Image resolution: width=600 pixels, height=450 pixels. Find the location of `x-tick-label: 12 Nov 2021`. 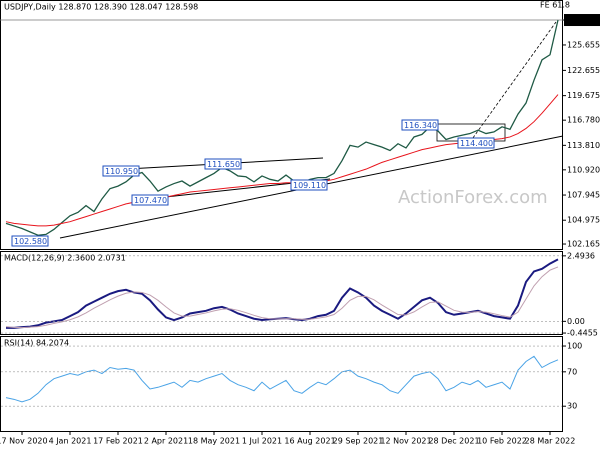

x-tick-label: 12 Nov 2021 is located at coordinates (405, 441).